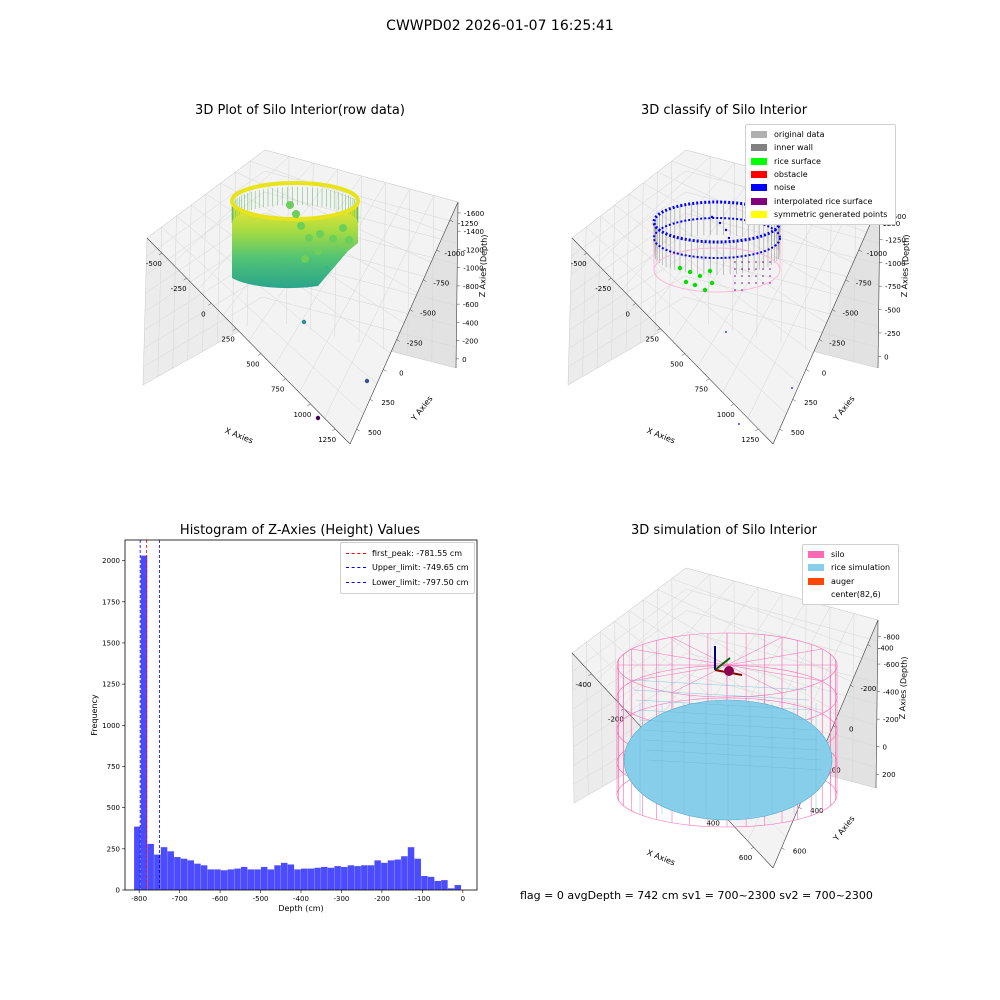  Describe the element at coordinates (724, 530) in the screenshot. I see `simulation-plot-title: 3D simulation of Silo Interior` at that location.